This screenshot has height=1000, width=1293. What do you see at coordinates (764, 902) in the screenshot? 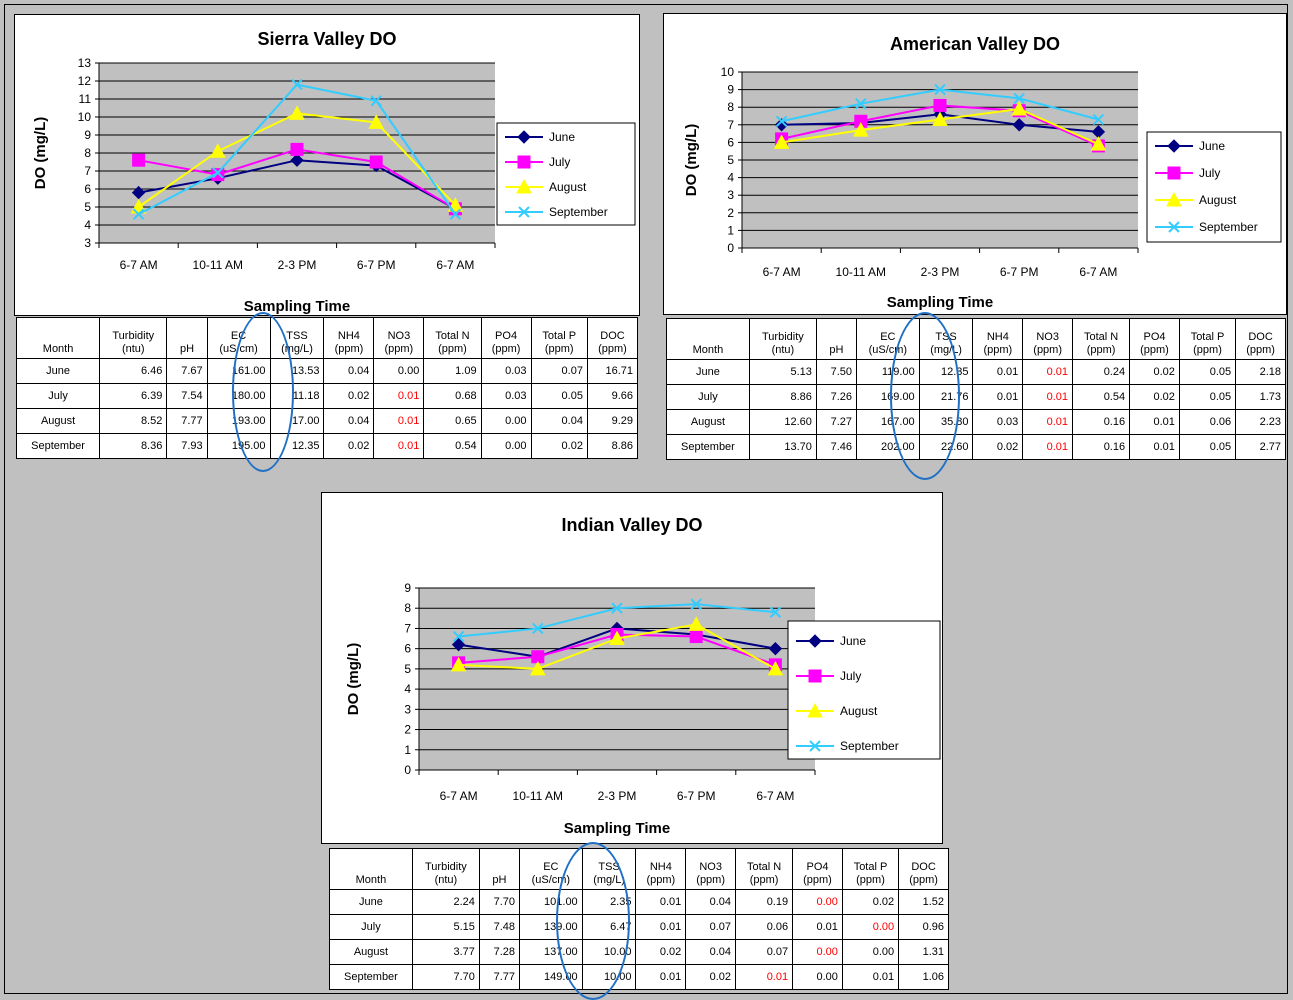
I see `value-cell: 0.19` at bounding box center [764, 902].